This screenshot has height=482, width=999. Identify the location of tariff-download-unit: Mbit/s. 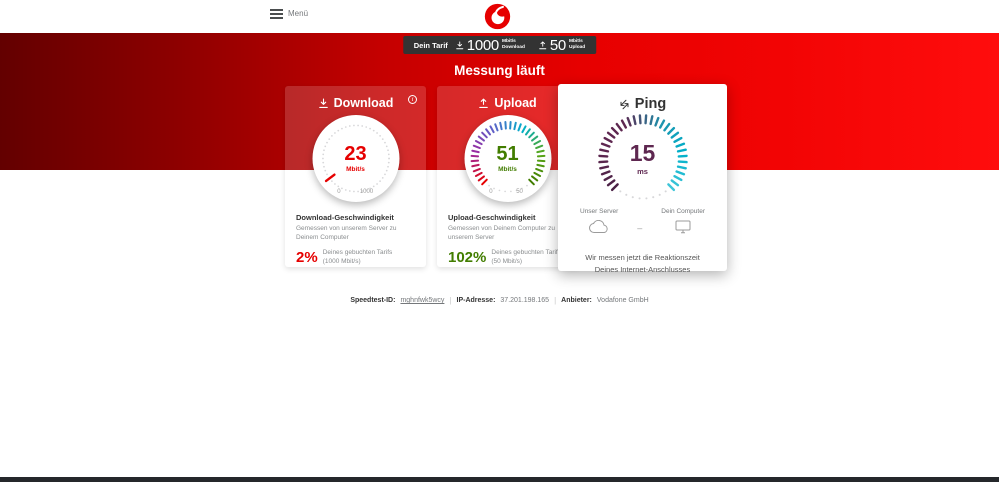
(508, 42).